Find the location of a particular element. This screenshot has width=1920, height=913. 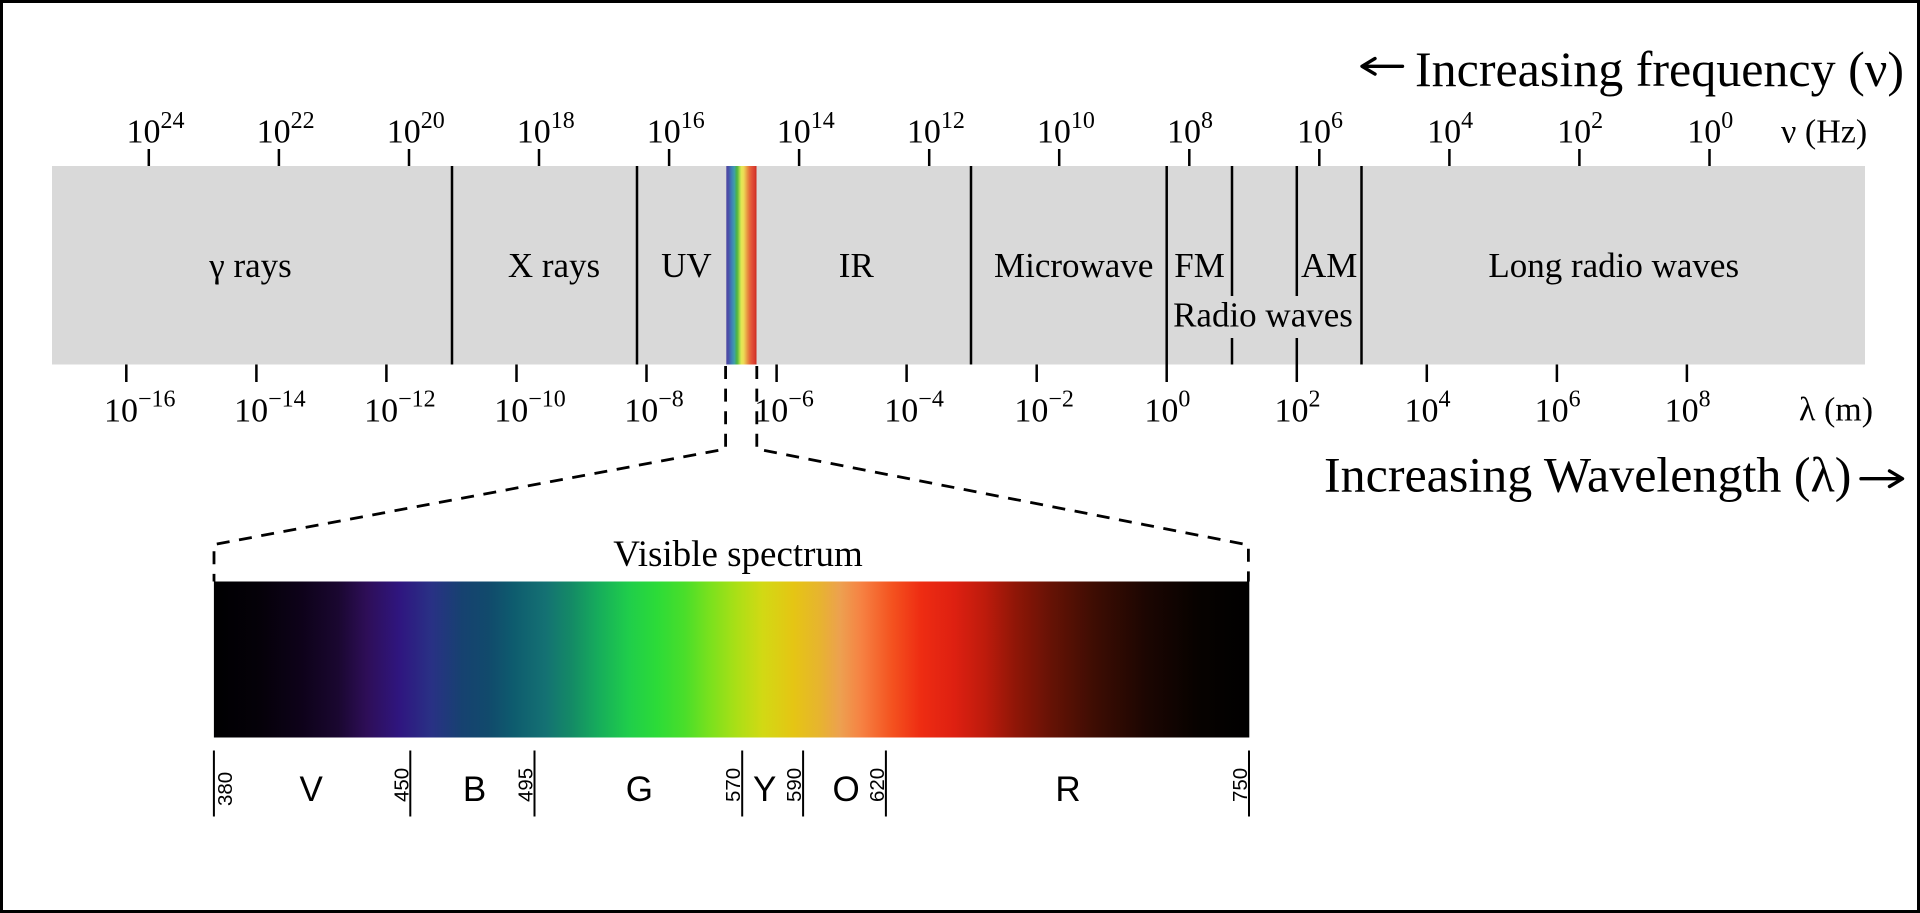

svg-text: G is located at coordinates (639, 789).